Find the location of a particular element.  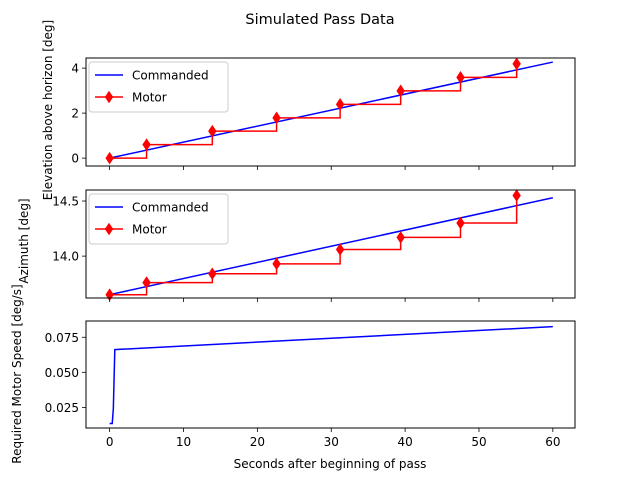

azimuth-y-axis-label: Azimuth [deg] is located at coordinates (24, 240).